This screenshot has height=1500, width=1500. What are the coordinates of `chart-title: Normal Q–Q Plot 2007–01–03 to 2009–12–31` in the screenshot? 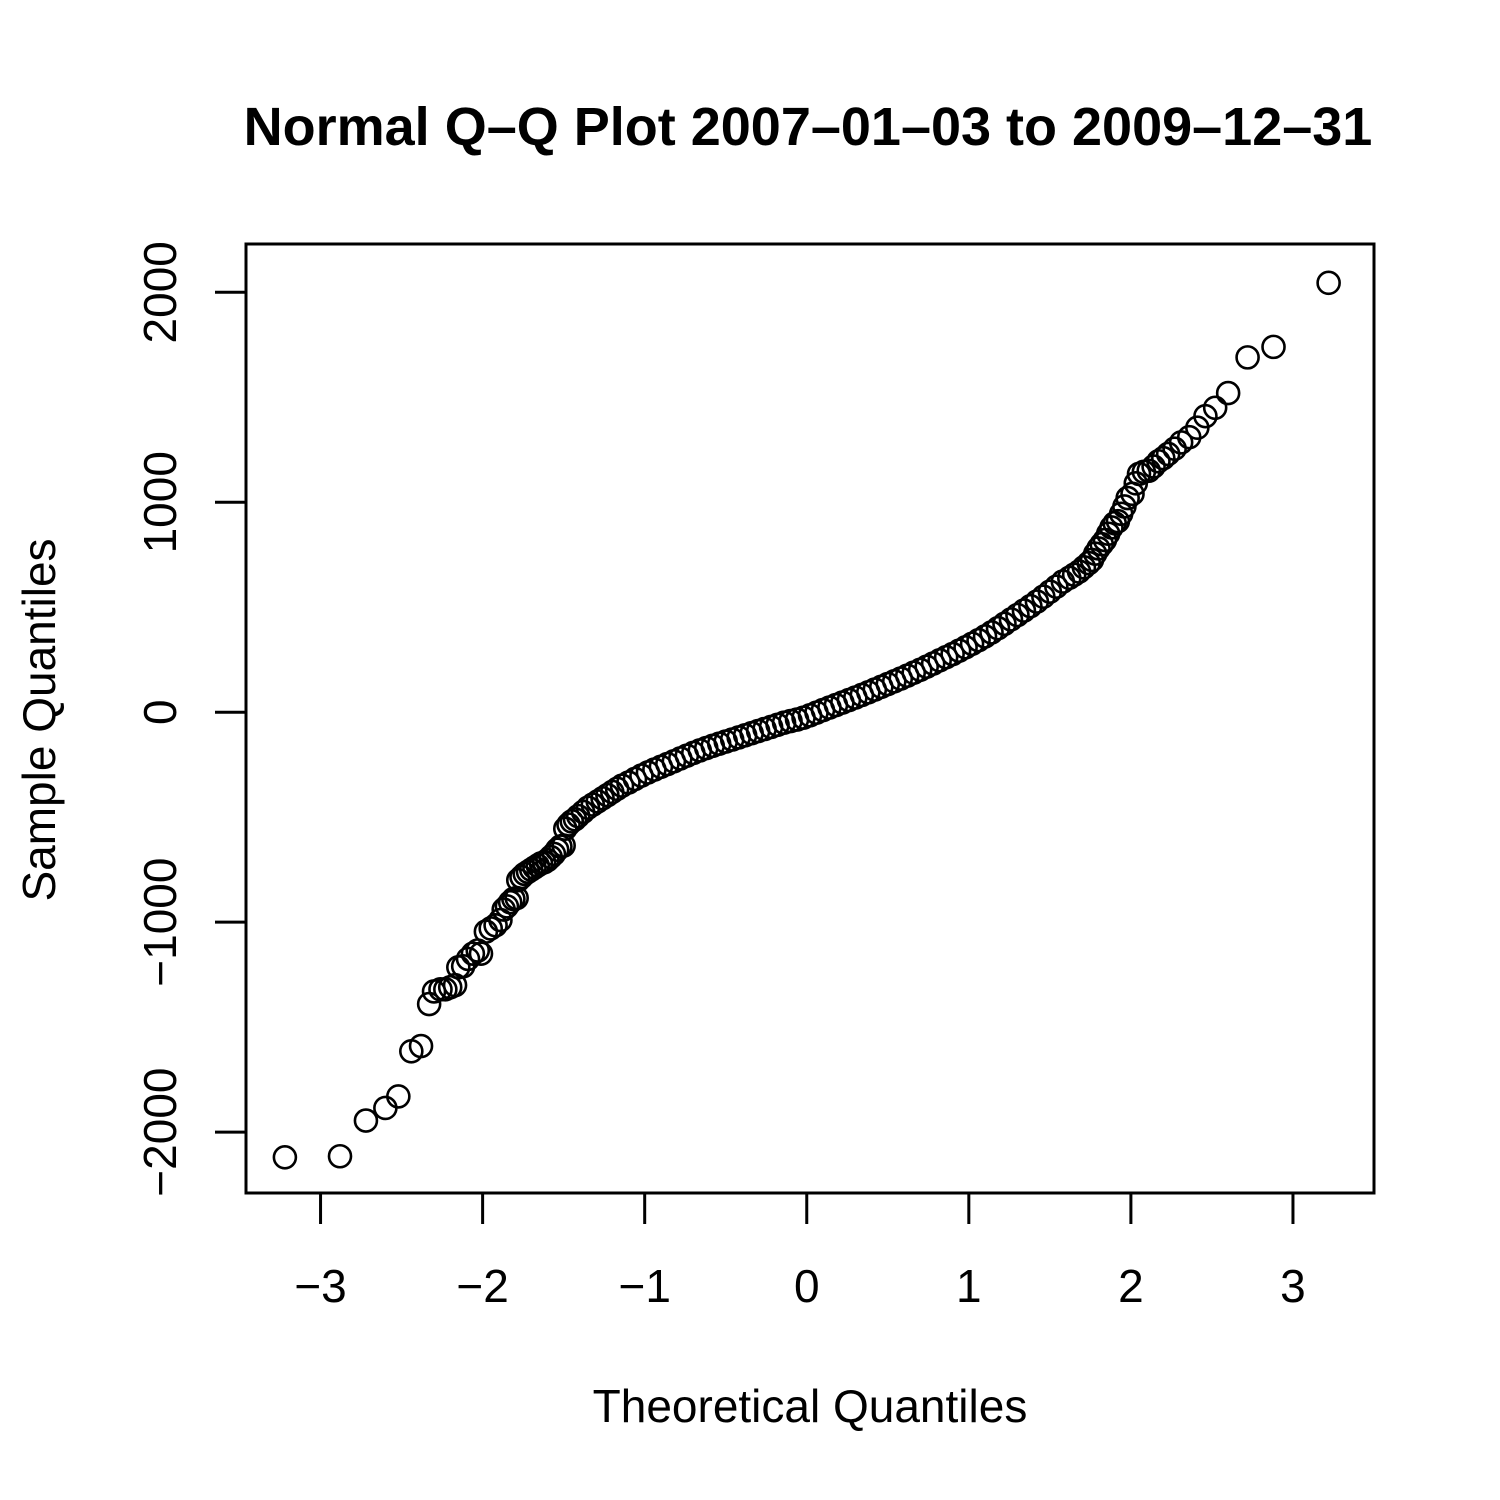 It's located at (808, 127).